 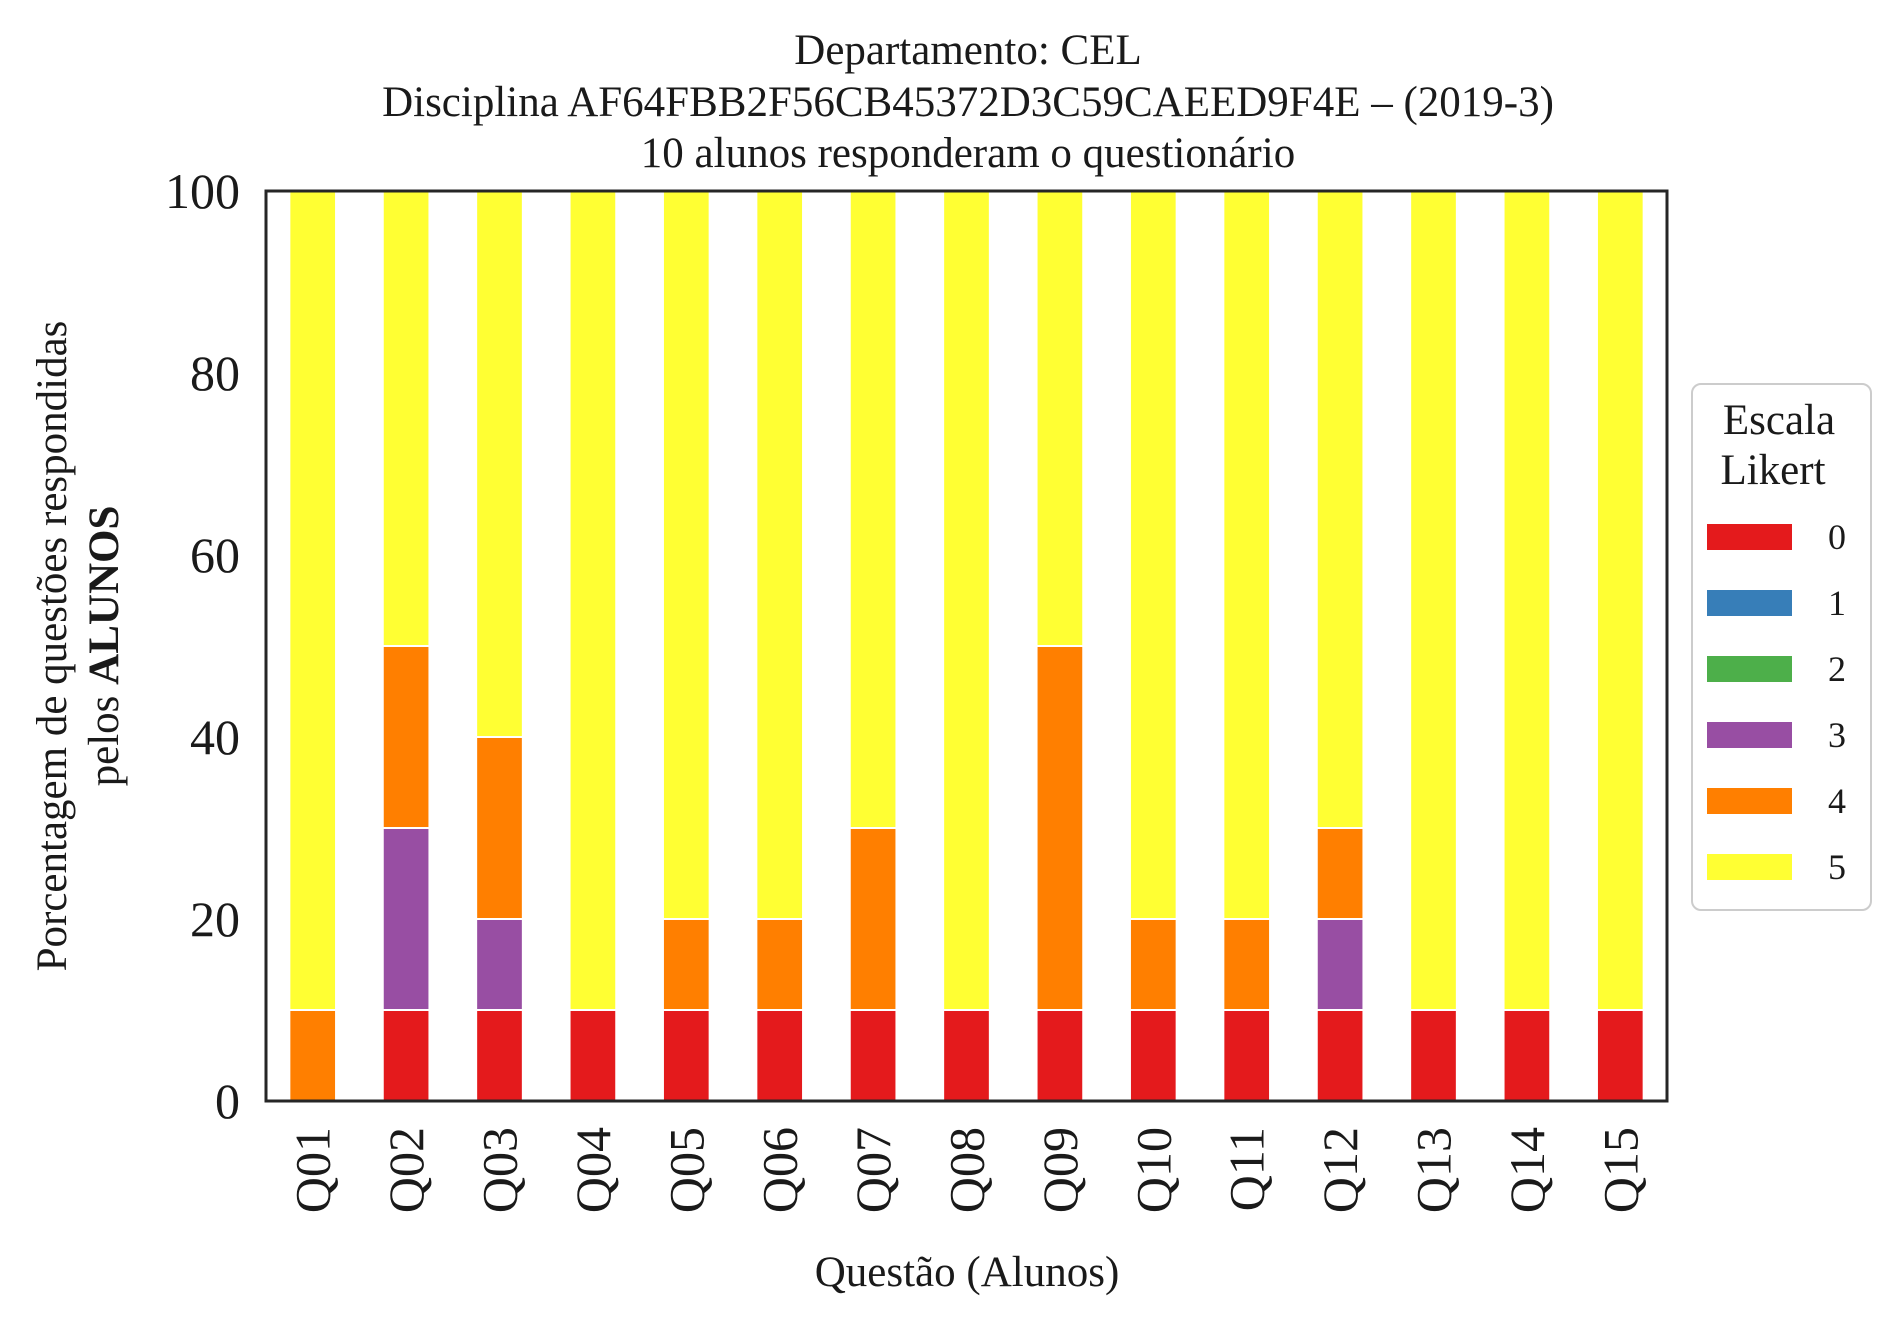 I want to click on y-axis-label-line-1: Porcentagem de questões respondidas, so click(x=52, y=646).